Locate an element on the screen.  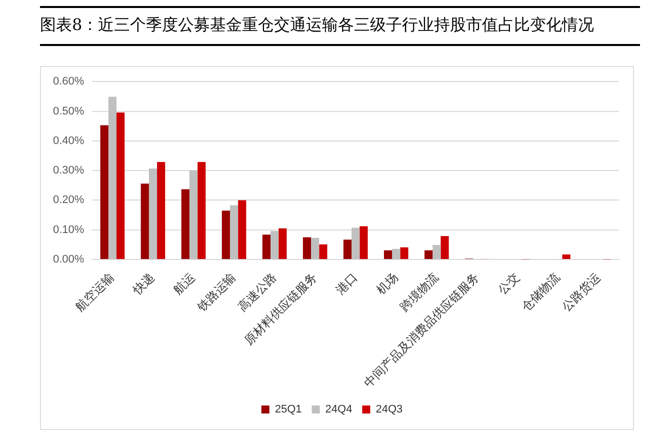
y-tick-label: 0.00% is located at coordinates (68, 260).